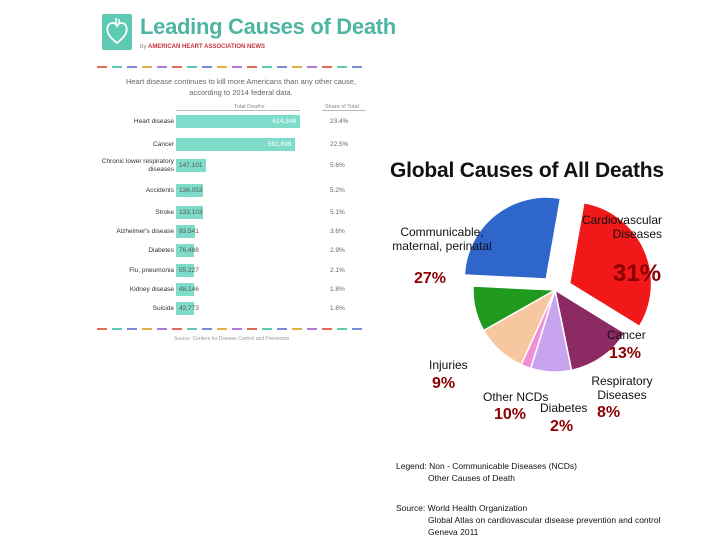  What do you see at coordinates (444, 383) in the screenshot?
I see `pct-injuries: 9%` at bounding box center [444, 383].